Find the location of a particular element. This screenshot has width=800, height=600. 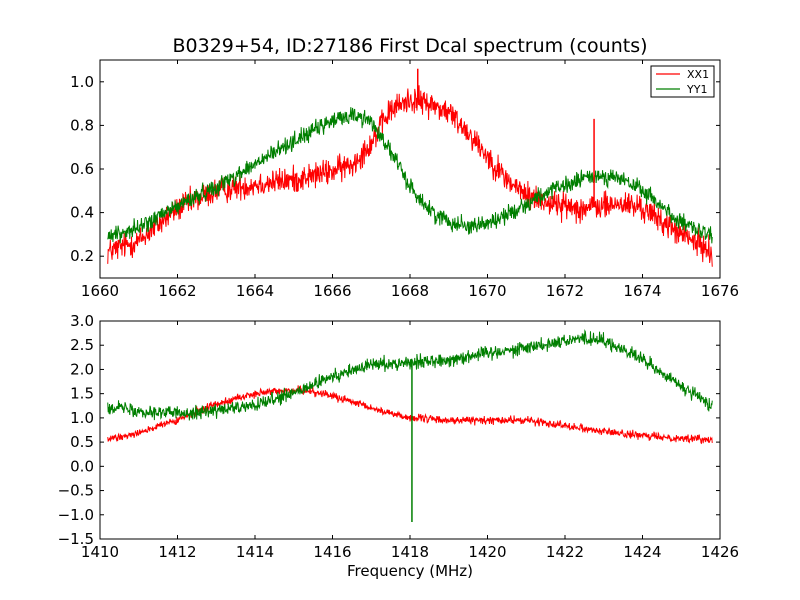

series-line-xx1 is located at coordinates (410, 415).